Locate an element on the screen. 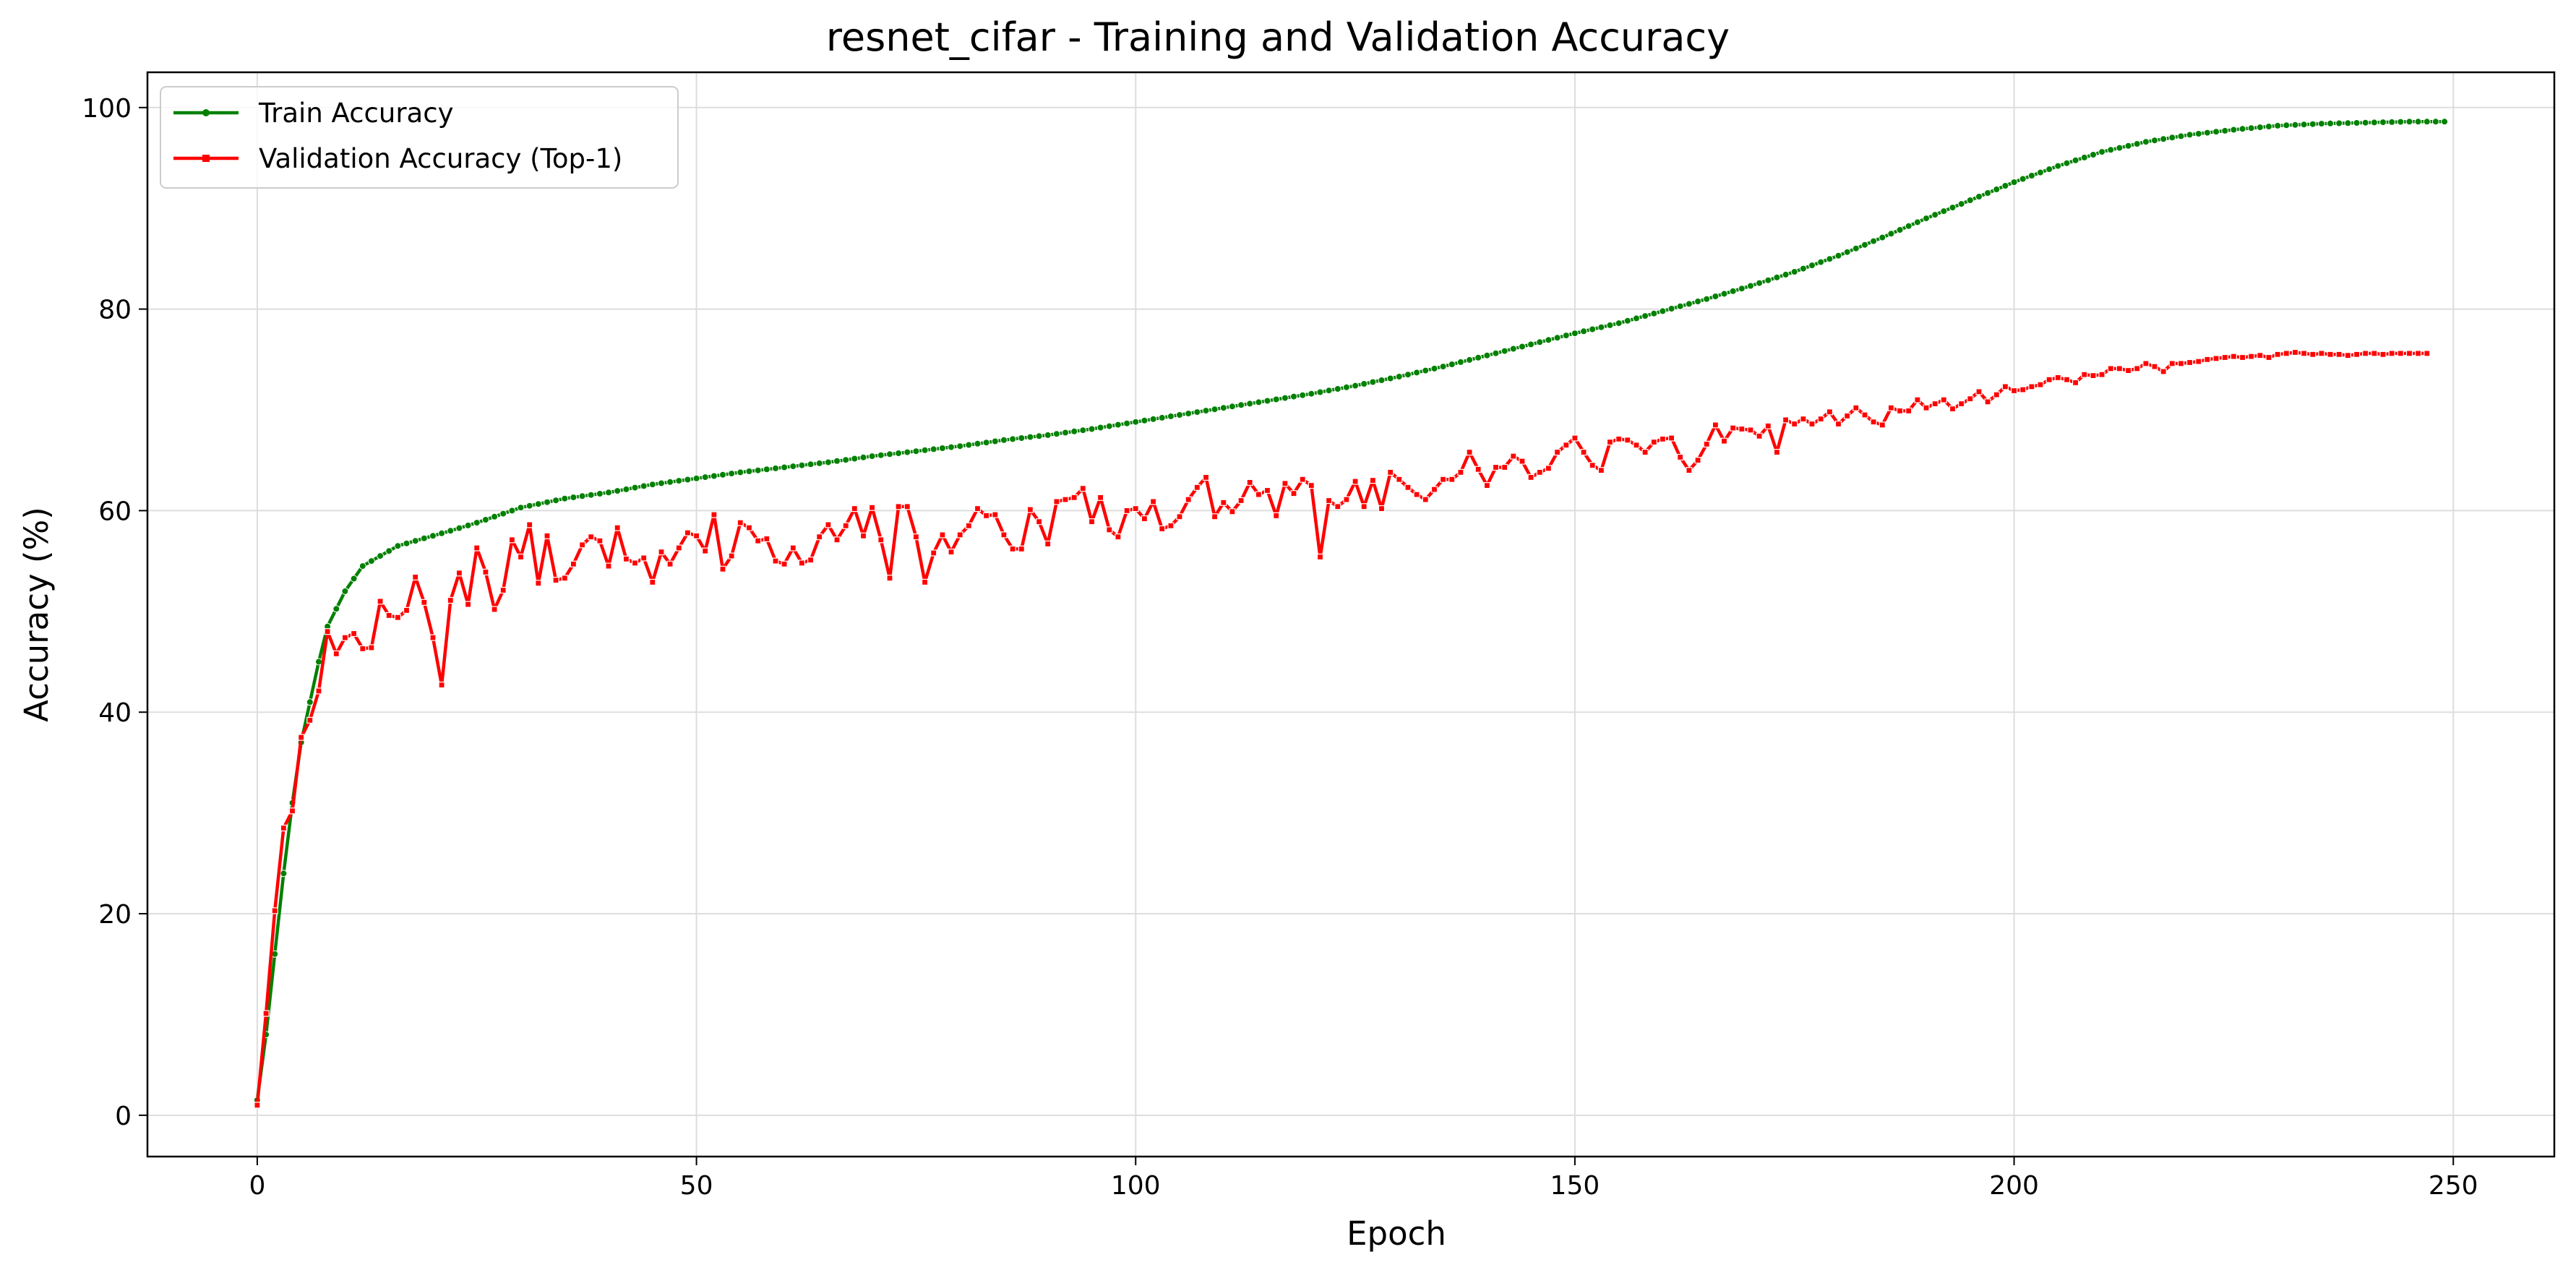 This screenshot has height=1278, width=2576. legend-entry-validation: Validation Accuracy (Top-1) is located at coordinates (398, 158).